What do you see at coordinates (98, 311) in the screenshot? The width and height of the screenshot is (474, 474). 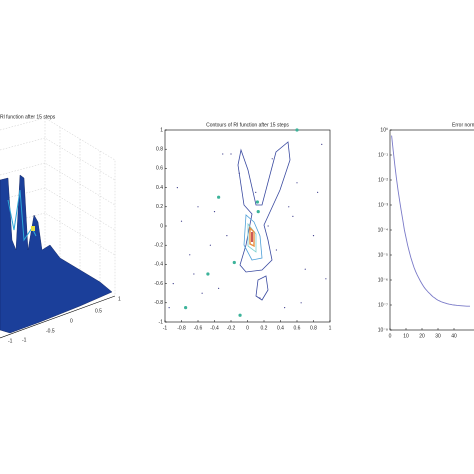 I see `y-tick-label: 0.5` at bounding box center [98, 311].